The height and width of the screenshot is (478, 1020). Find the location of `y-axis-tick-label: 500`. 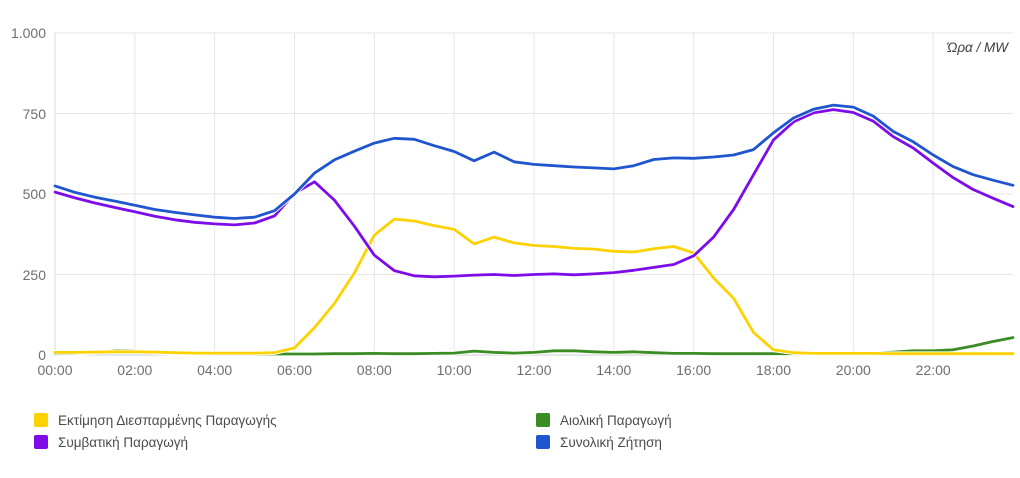

y-axis-tick-label: 500 is located at coordinates (34, 194).